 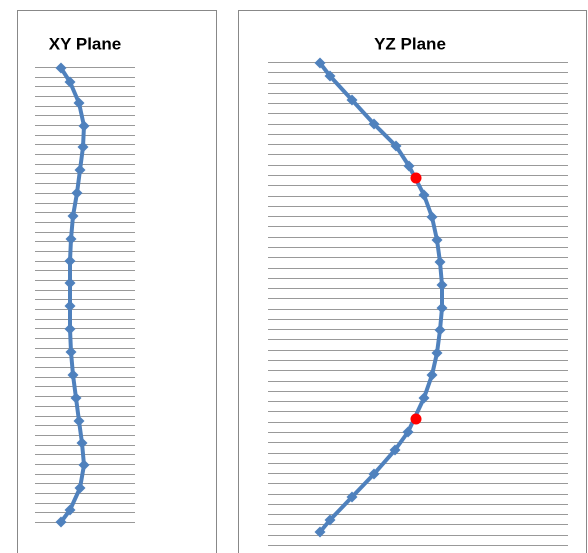 I want to click on chart-title: YZ Plane, so click(x=410, y=43).